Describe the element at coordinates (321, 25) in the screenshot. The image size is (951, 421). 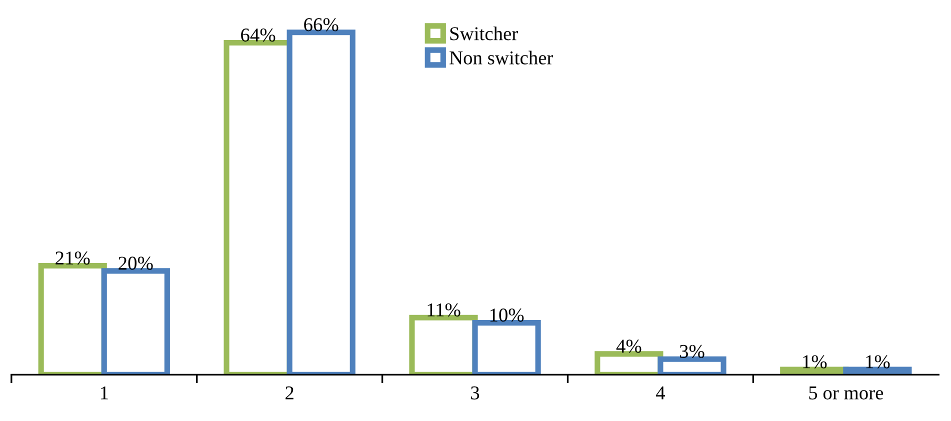
I see `data-label: 66%` at that location.